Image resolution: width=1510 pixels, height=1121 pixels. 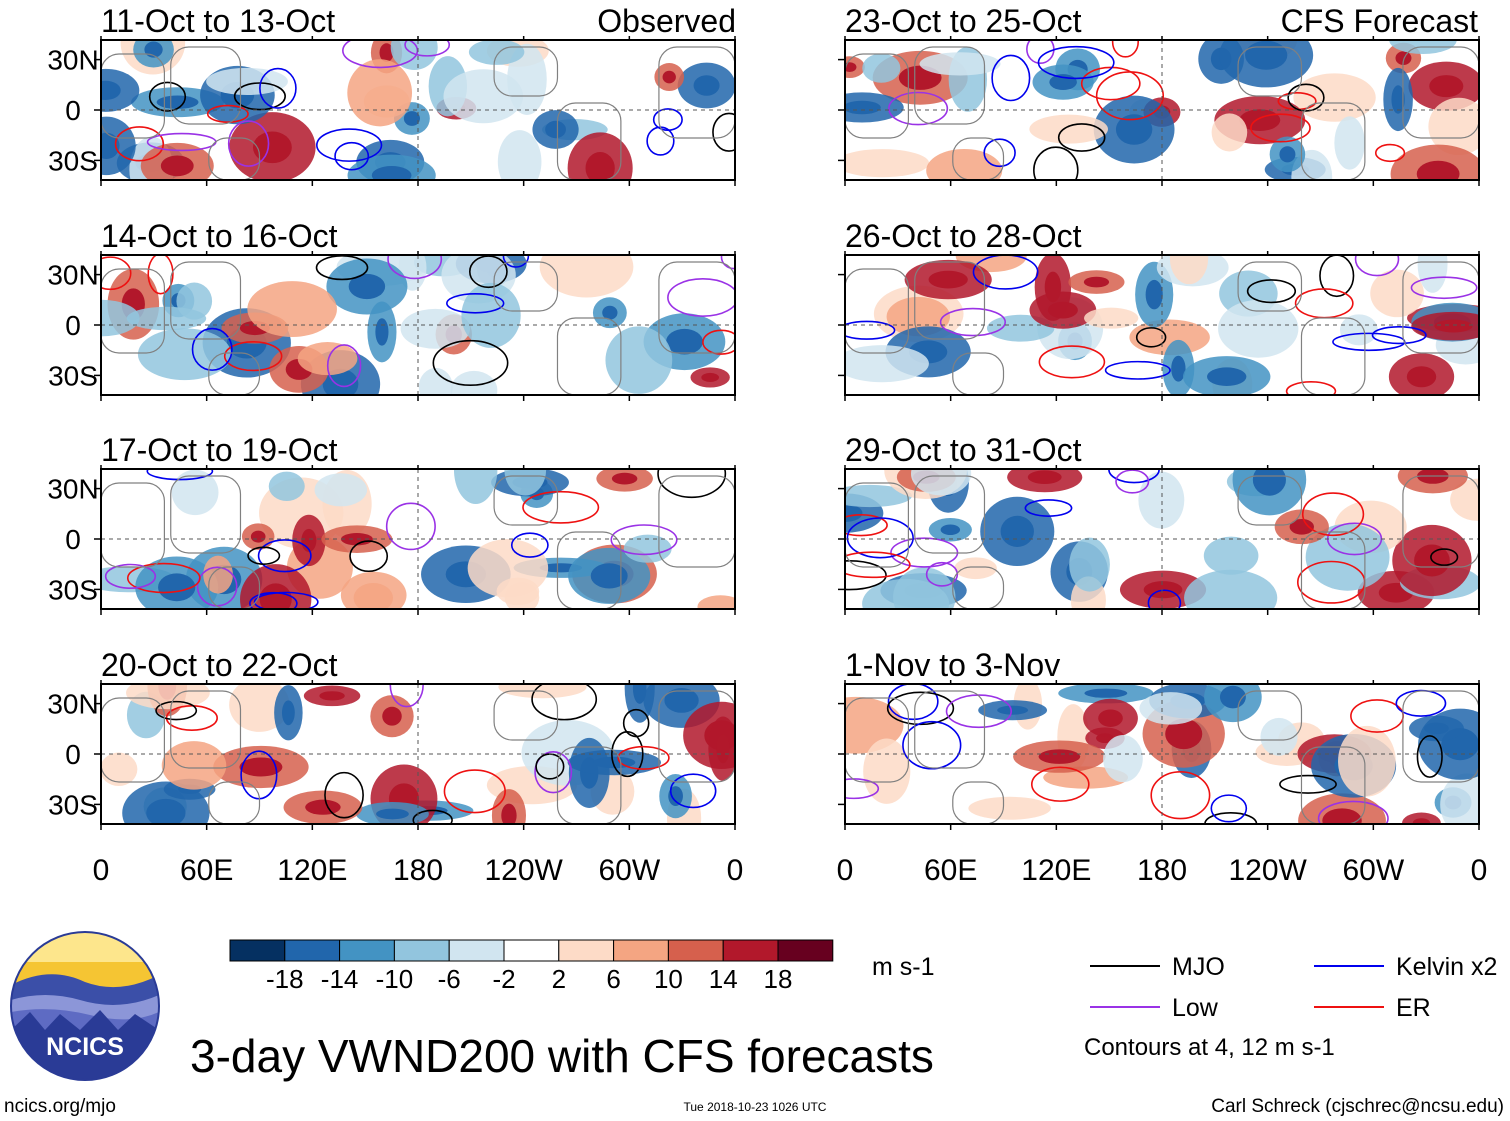 What do you see at coordinates (668, 979) in the screenshot?
I see `colorbar-label: 10` at bounding box center [668, 979].